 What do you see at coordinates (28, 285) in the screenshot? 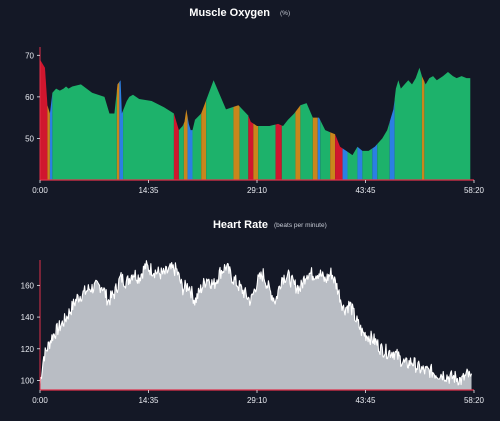
I see `y-tick-label: 160` at bounding box center [28, 285].